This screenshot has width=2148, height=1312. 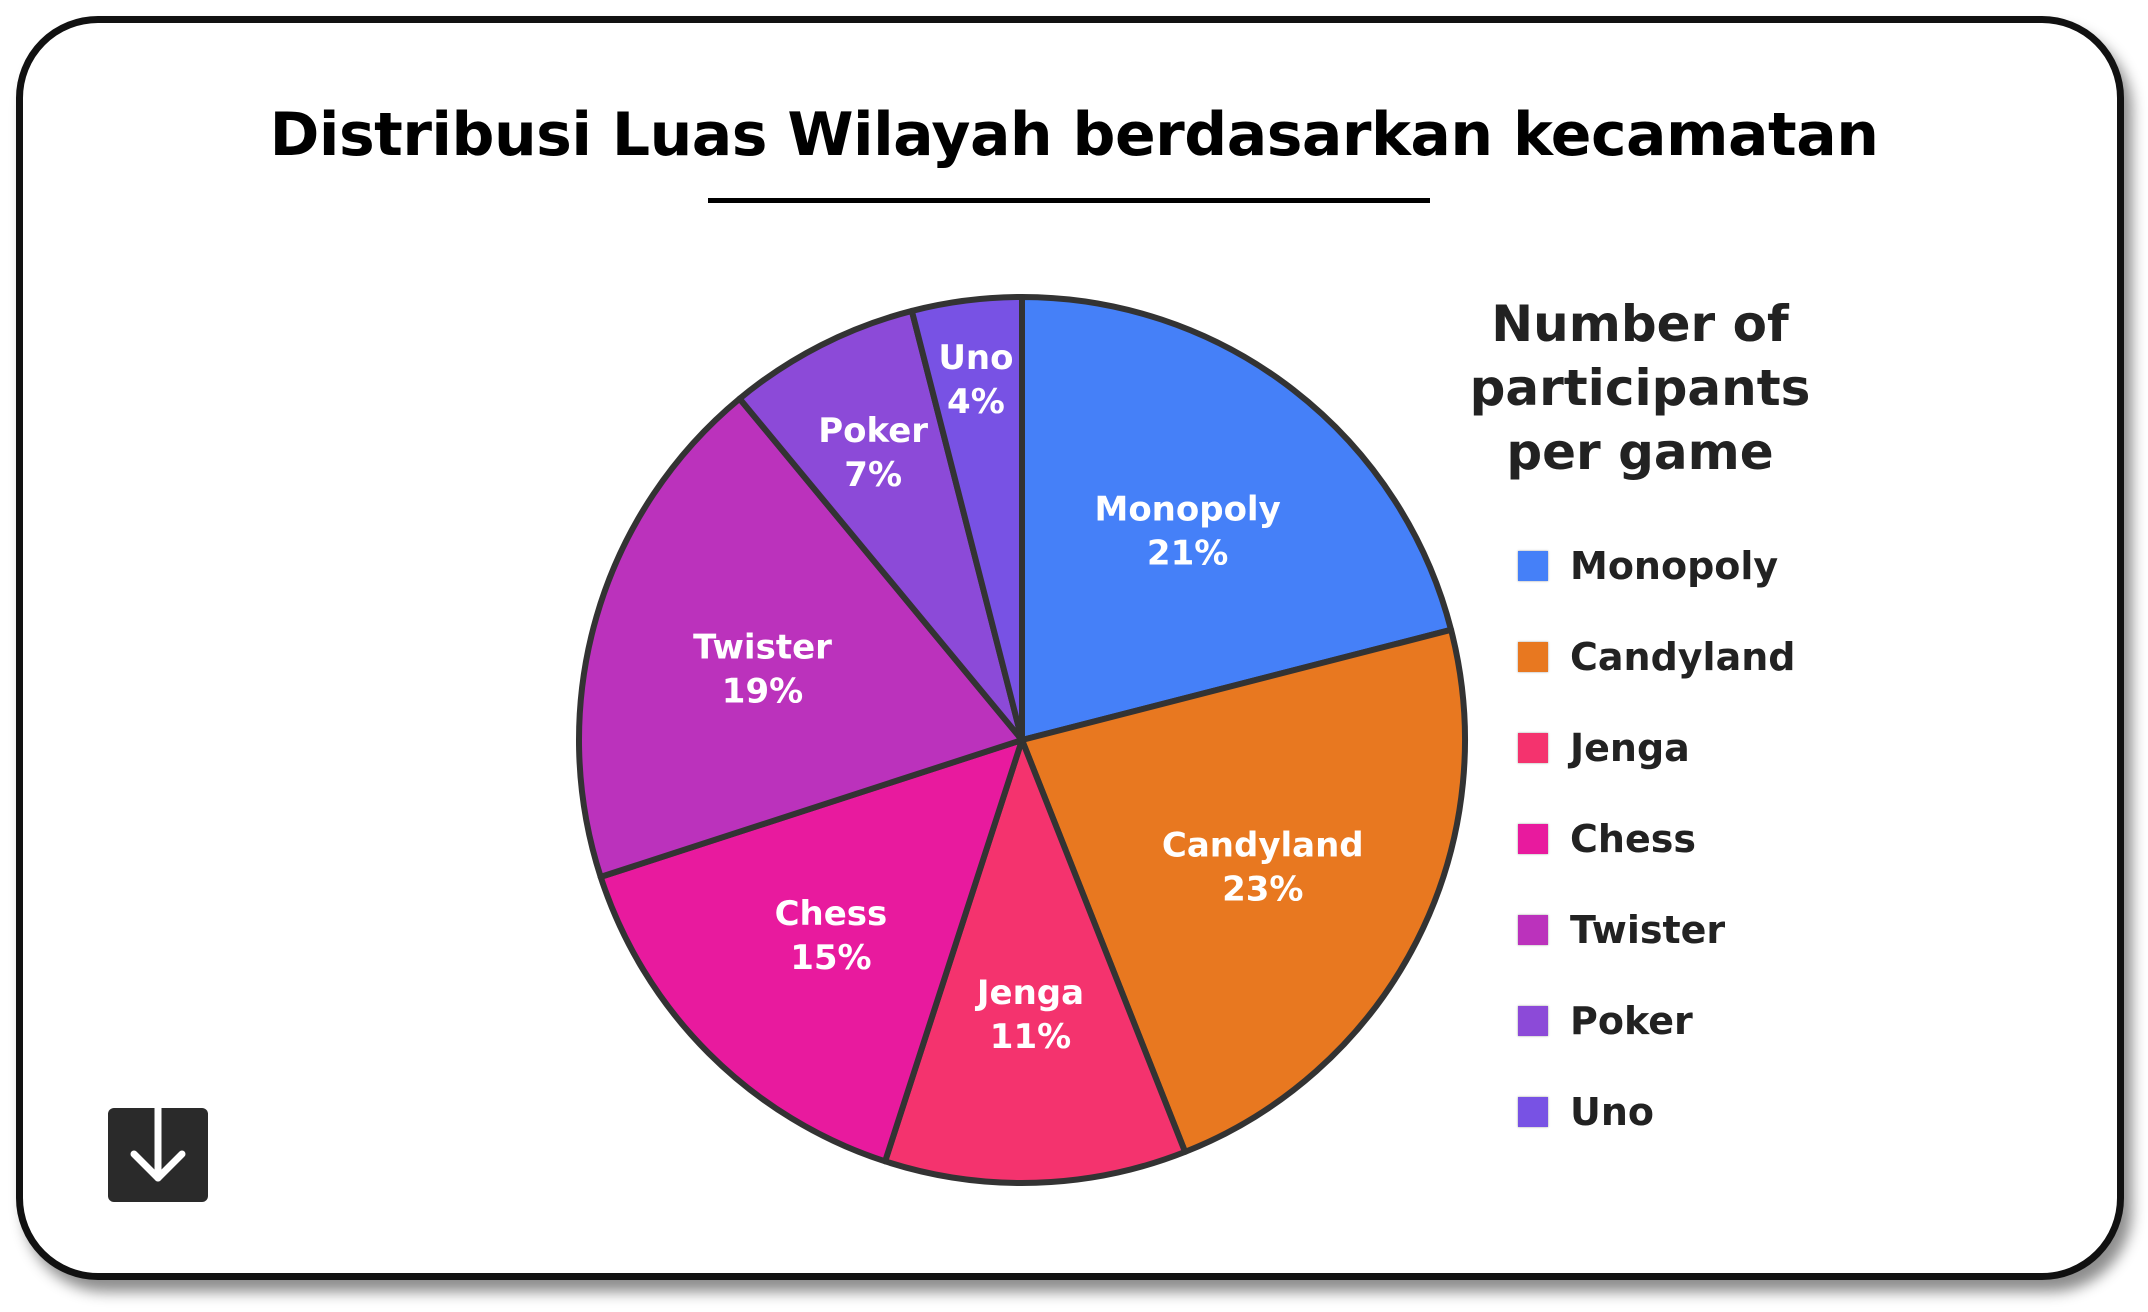 What do you see at coordinates (831, 936) in the screenshot?
I see `slice-label-chess: Chess 15%` at bounding box center [831, 936].